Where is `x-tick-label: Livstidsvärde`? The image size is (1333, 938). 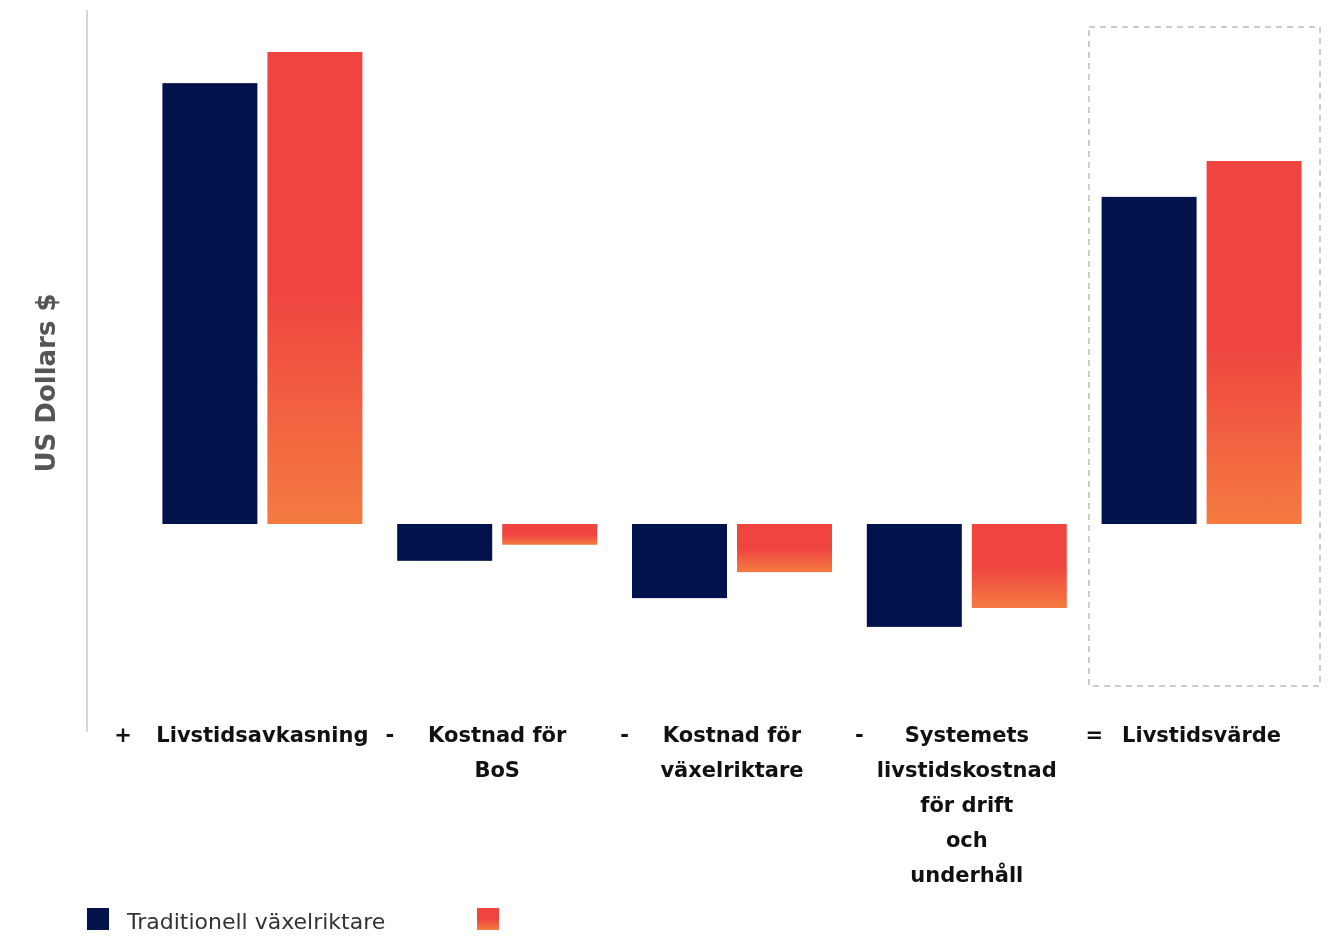 x-tick-label: Livstidsvärde is located at coordinates (1202, 735).